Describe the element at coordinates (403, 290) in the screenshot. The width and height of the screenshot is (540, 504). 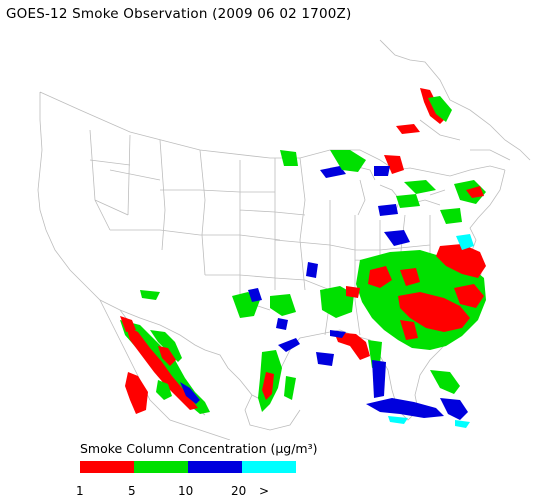
I see `smoke-southeast` at that location.